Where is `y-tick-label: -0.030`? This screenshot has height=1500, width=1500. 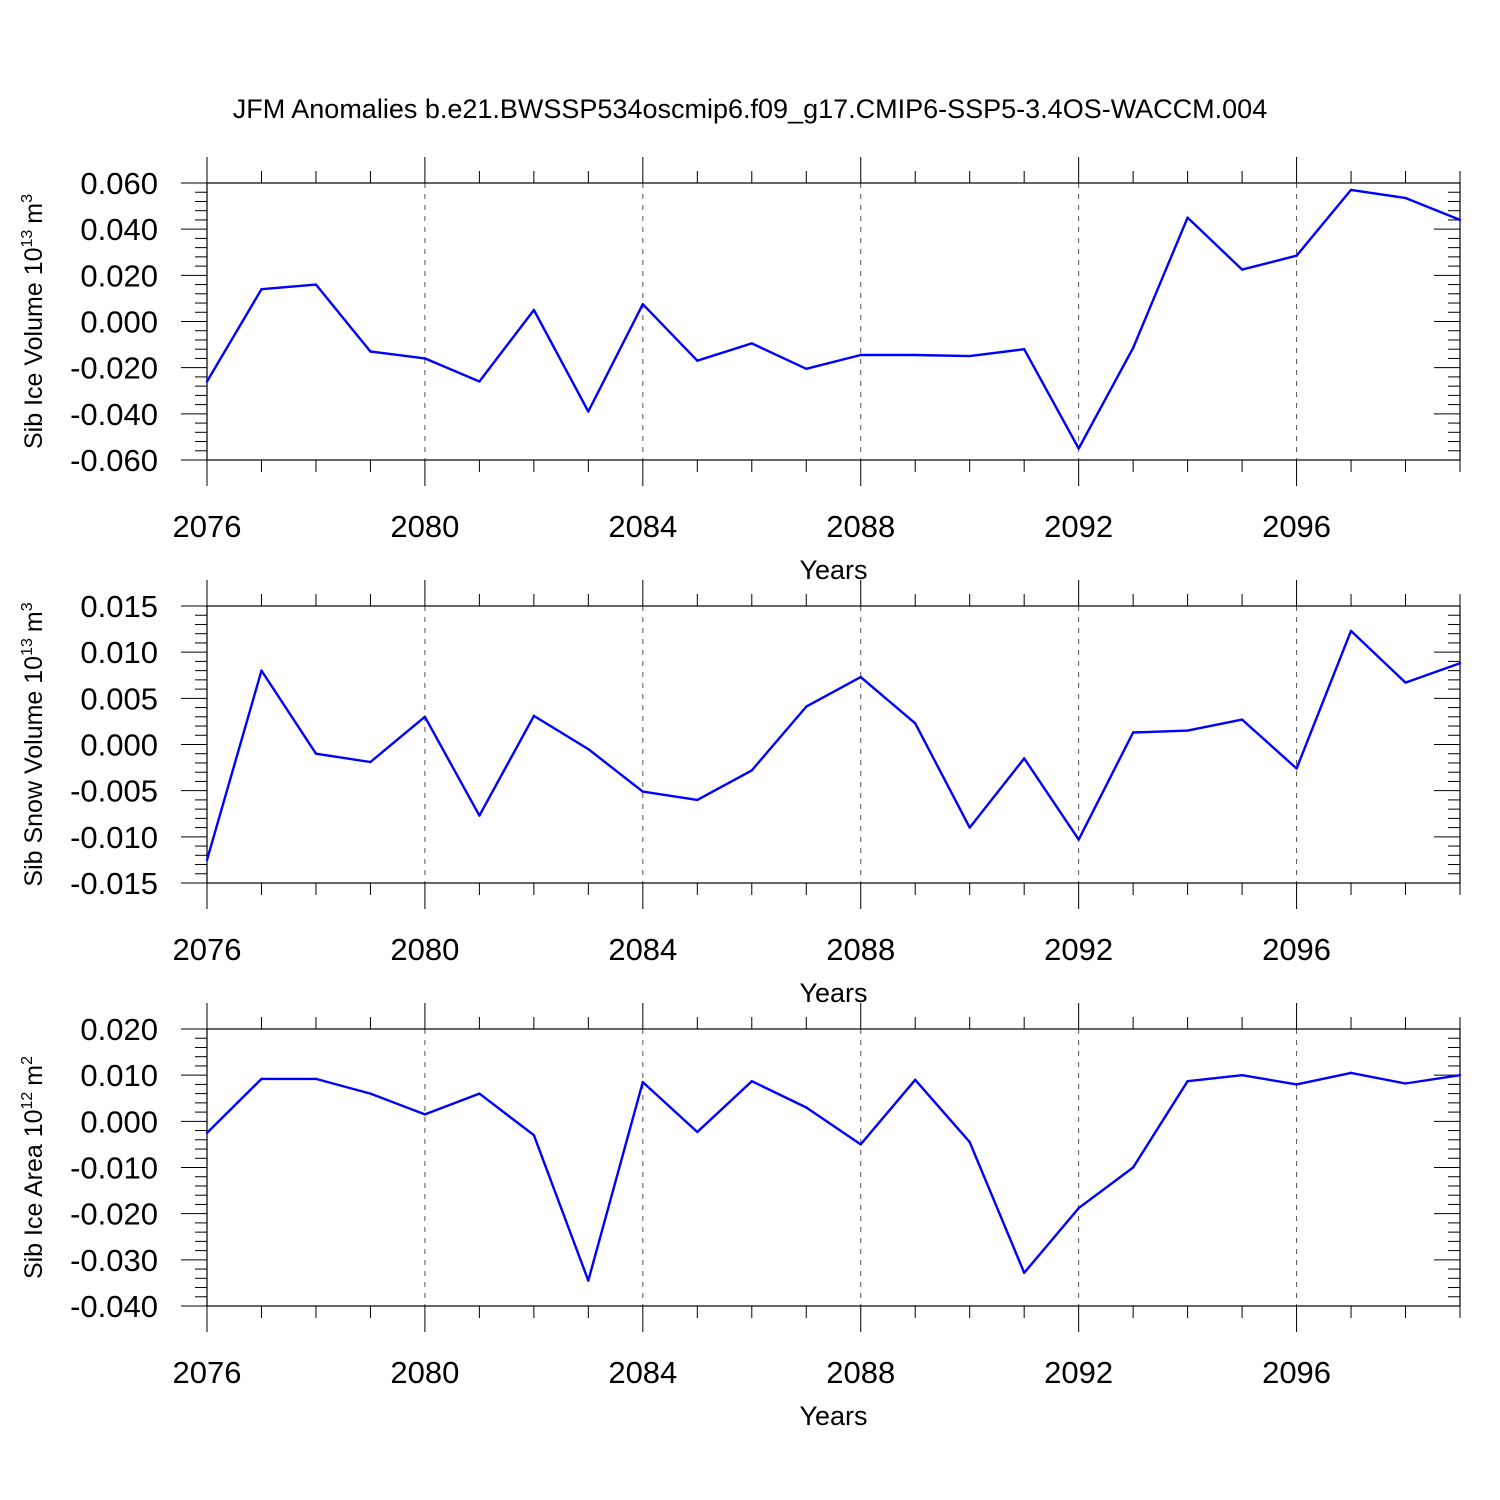
y-tick-label: -0.030 is located at coordinates (114, 1260).